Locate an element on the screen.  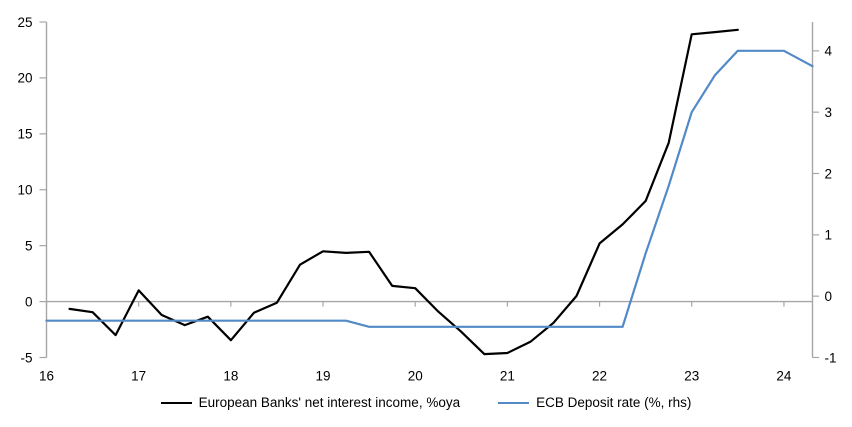
right-axis-tick-label: -1 is located at coordinates (831, 357).